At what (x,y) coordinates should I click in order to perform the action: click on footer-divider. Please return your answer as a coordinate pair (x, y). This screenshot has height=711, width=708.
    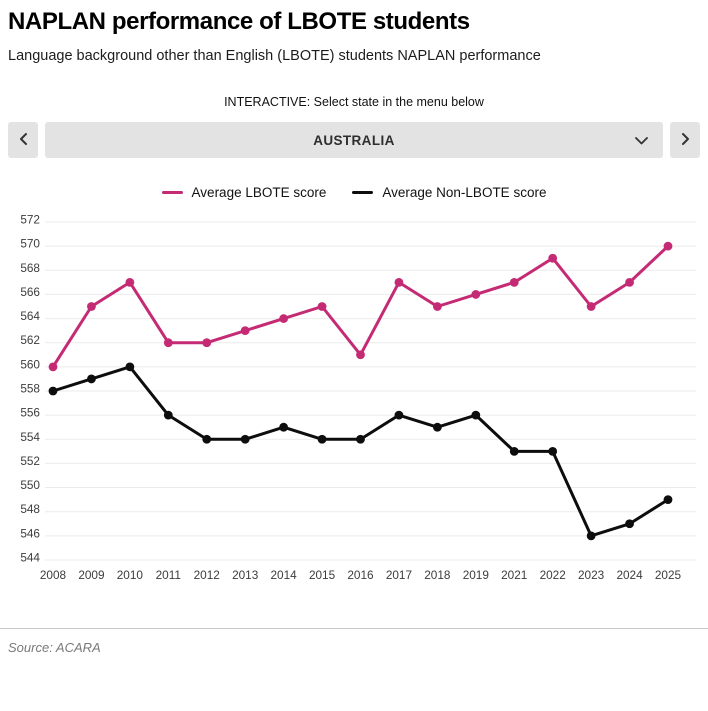
    Looking at the image, I should click on (354, 629).